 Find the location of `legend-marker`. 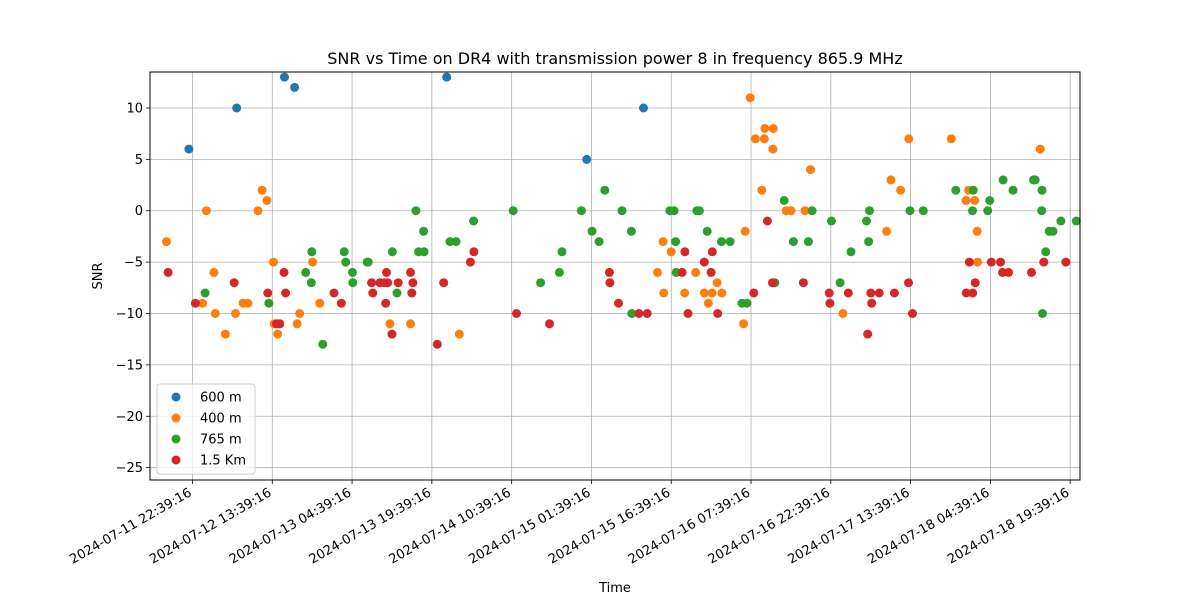

legend-marker is located at coordinates (176, 439).